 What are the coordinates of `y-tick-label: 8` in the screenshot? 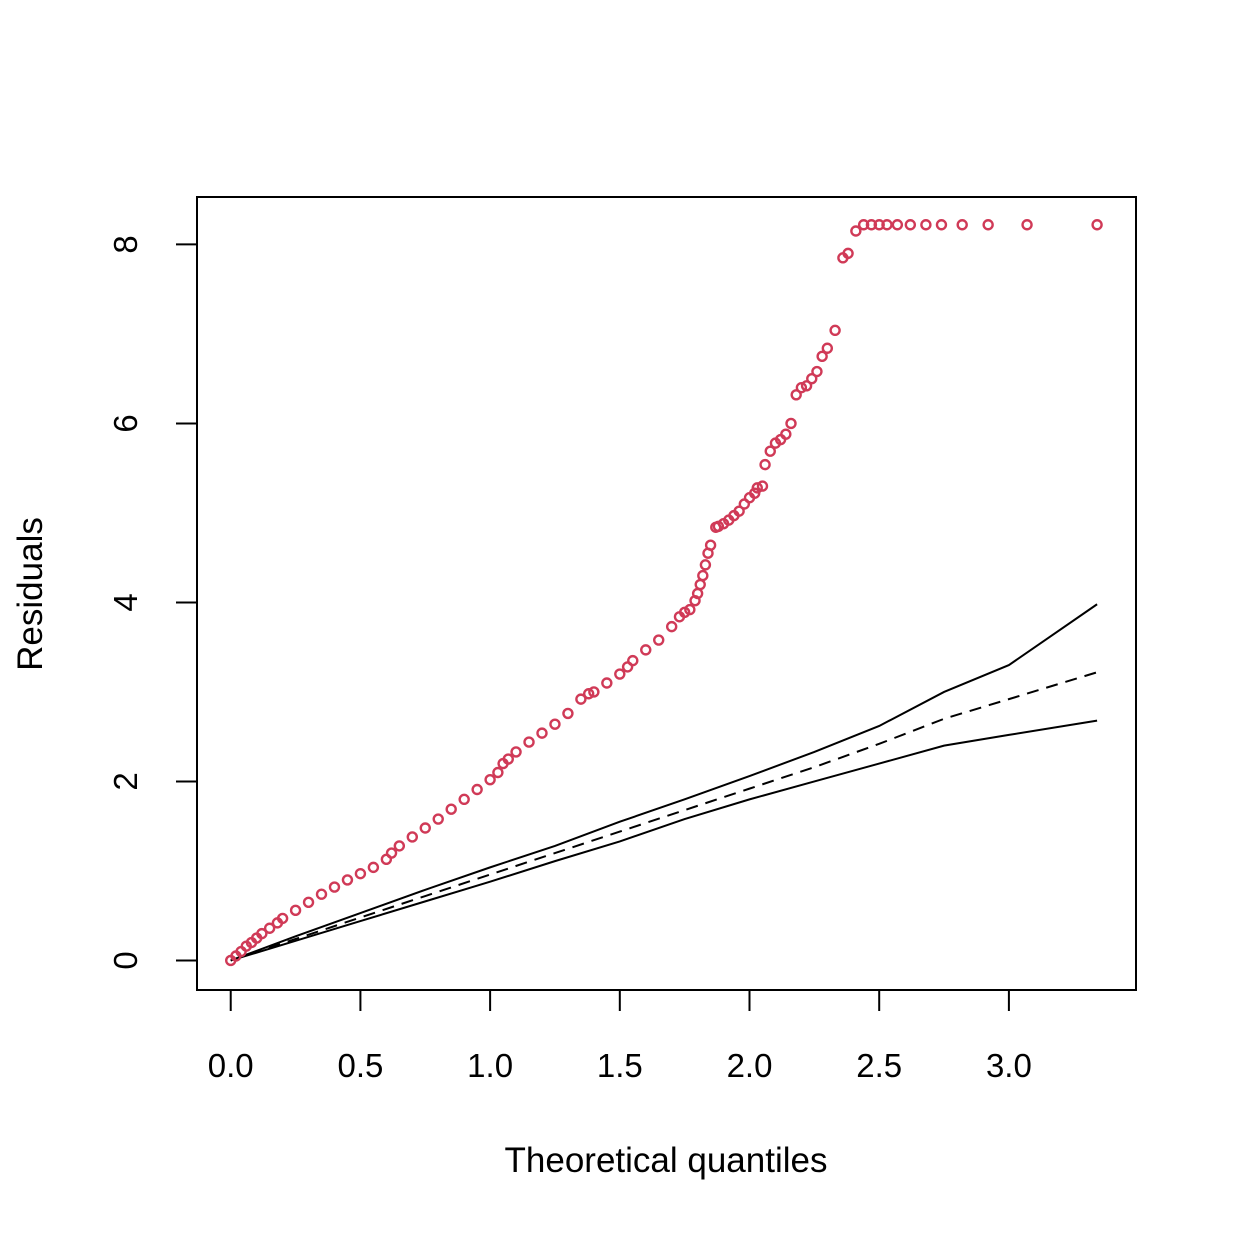 It's located at (125, 244).